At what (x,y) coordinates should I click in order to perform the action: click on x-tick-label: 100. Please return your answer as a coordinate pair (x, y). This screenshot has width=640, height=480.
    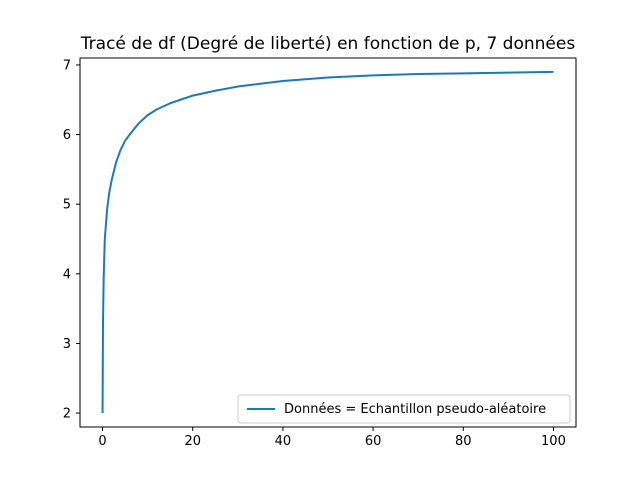
    Looking at the image, I should click on (553, 441).